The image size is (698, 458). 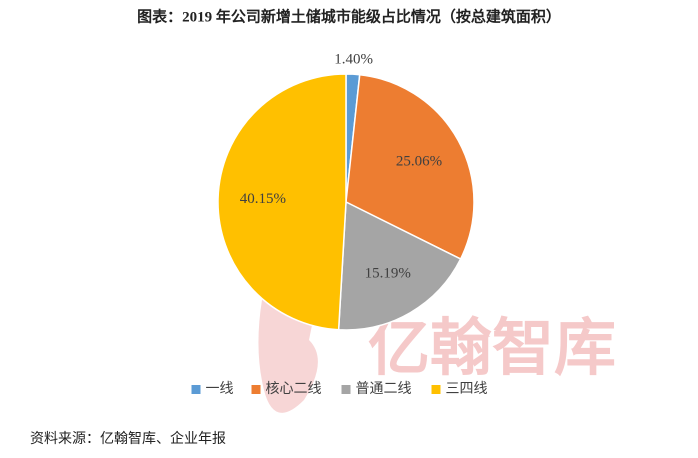 What do you see at coordinates (349, 16) in the screenshot?
I see `chart-title: 图表：2019 年公司新增土储城市能级占比情况（按总建筑面积）` at bounding box center [349, 16].